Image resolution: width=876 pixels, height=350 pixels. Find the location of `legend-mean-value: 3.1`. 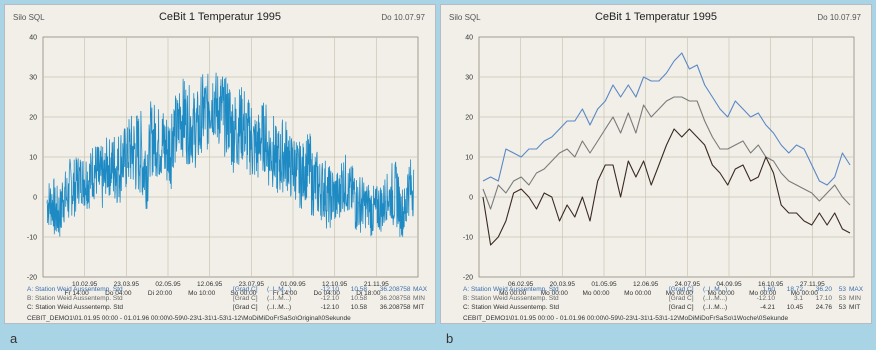

legend-mean-value: 3.1 is located at coordinates (798, 298).